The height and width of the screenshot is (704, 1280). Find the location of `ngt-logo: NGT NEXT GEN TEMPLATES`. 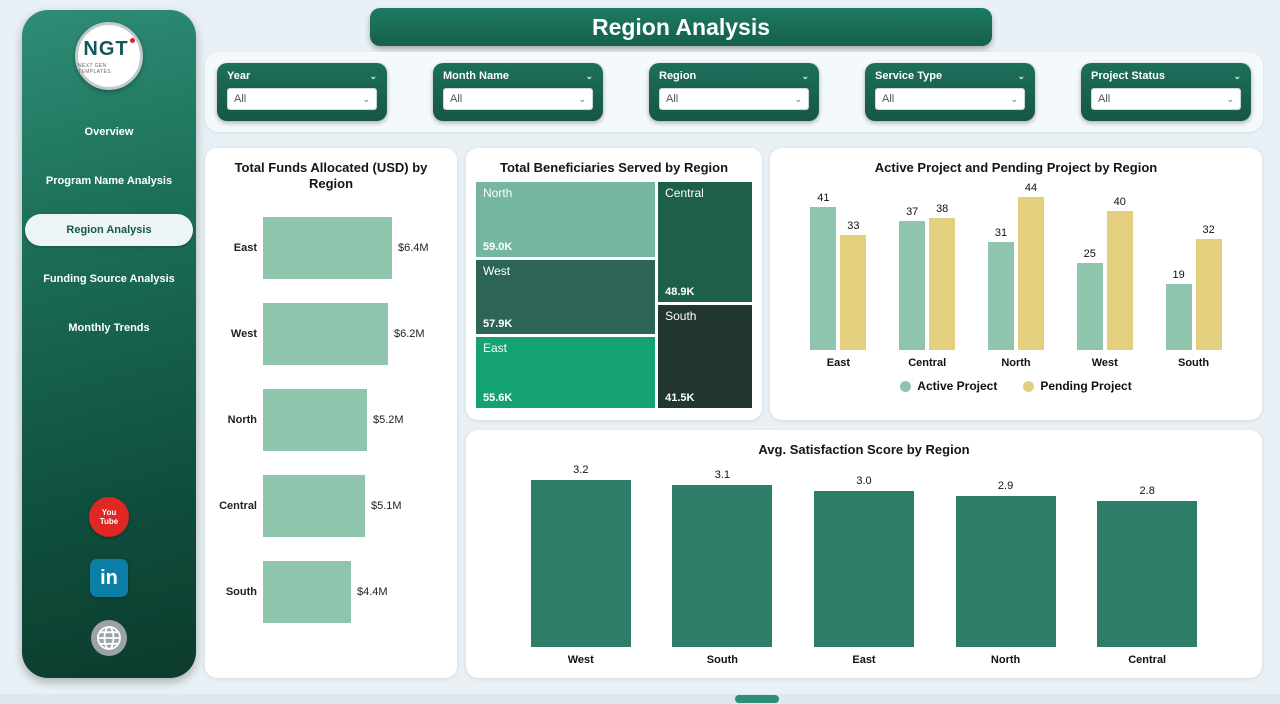

ngt-logo: NGT NEXT GEN TEMPLATES is located at coordinates (109, 56).